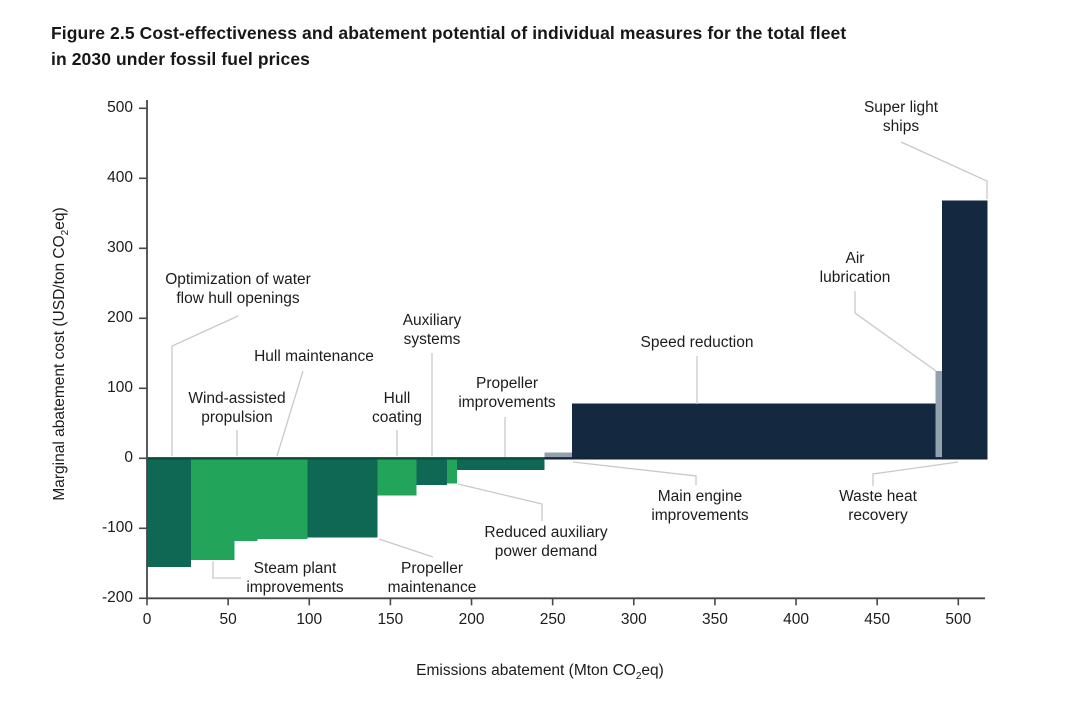 The width and height of the screenshot is (1072, 705). Describe the element at coordinates (507, 383) in the screenshot. I see `label-propeller-improvements-text: Propeller` at that location.